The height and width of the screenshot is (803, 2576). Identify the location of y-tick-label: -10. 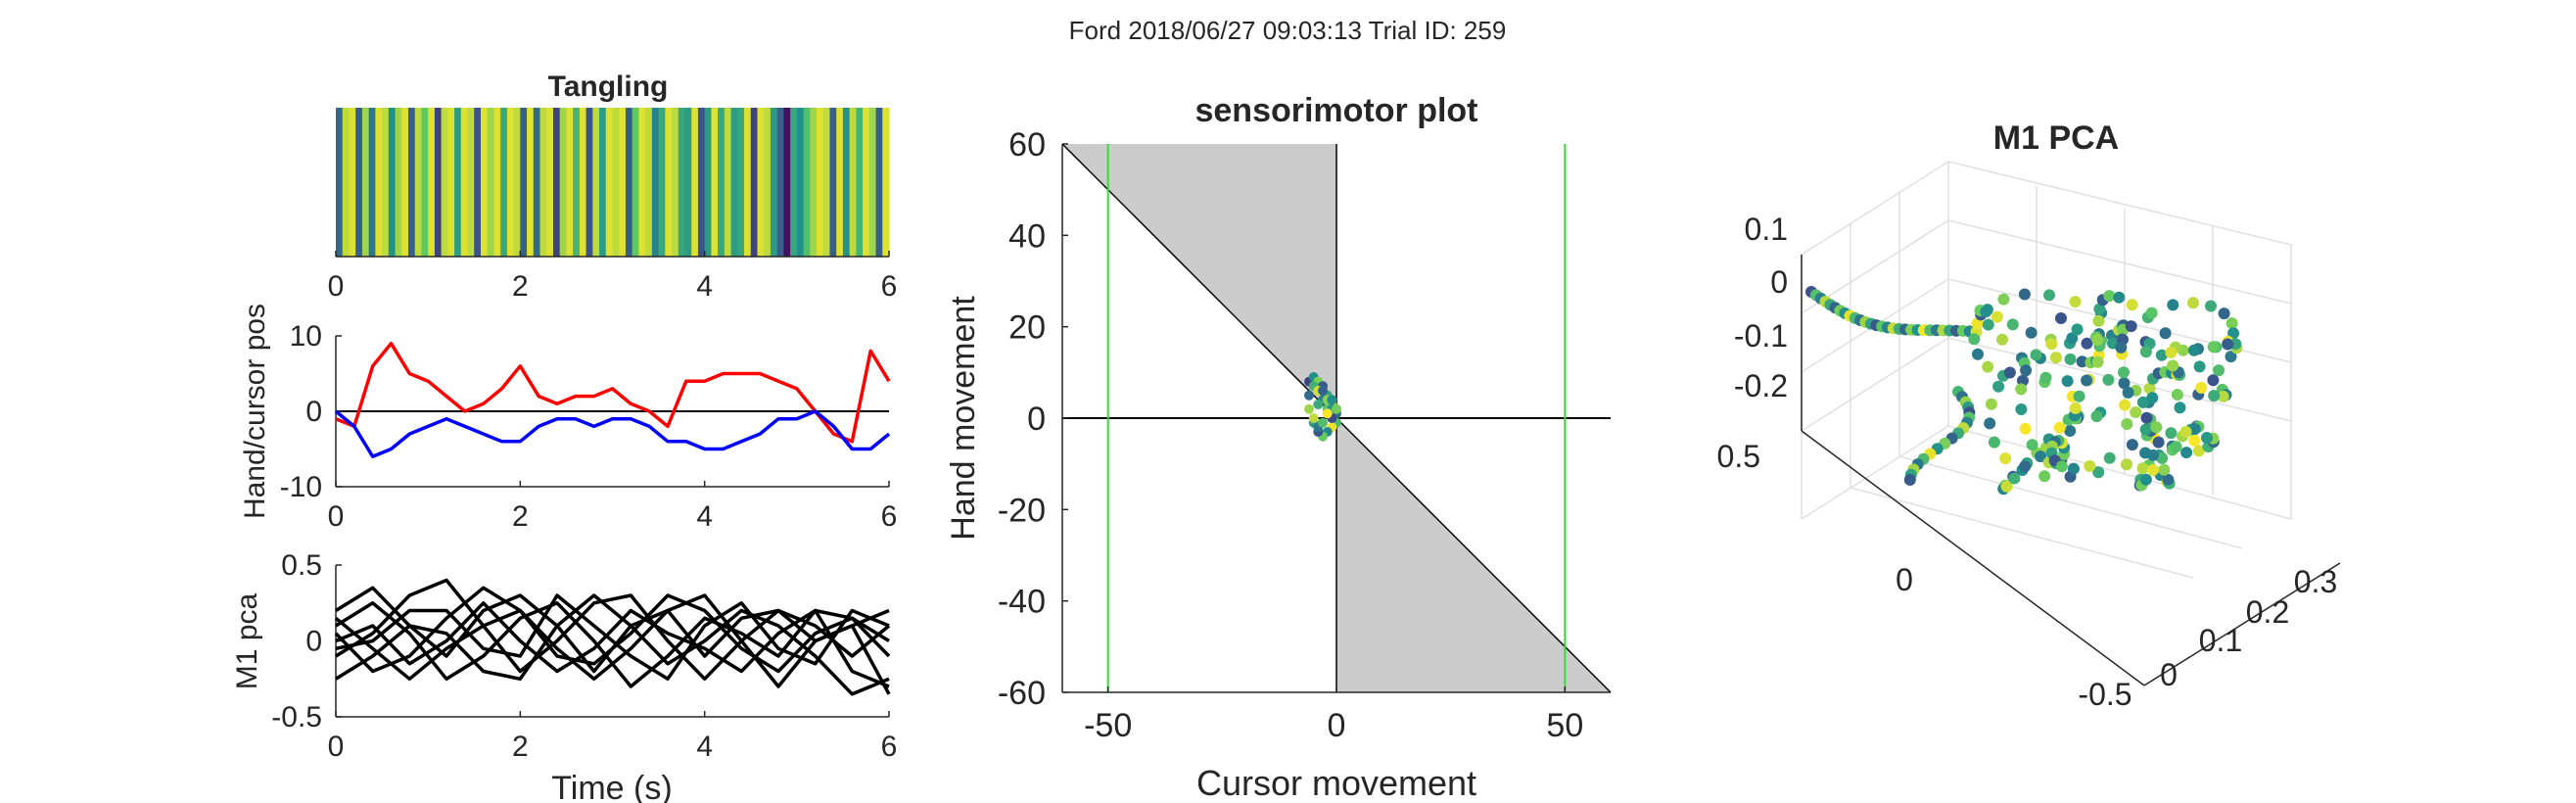
(301, 487).